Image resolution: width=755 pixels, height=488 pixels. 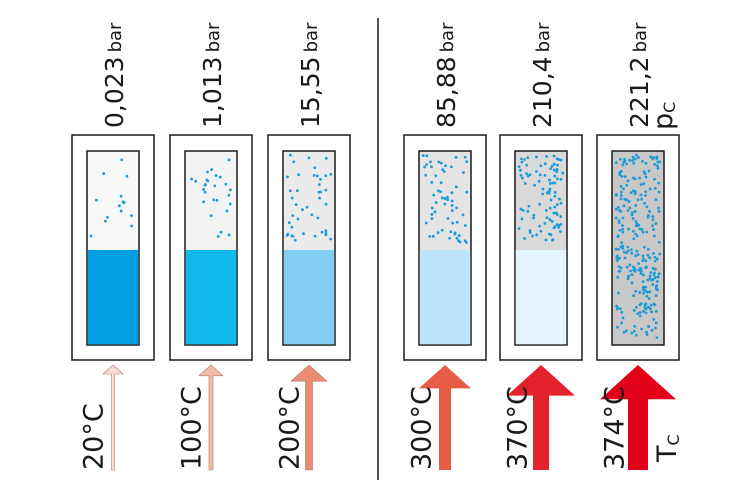 I want to click on liquid, so click(x=445, y=297).